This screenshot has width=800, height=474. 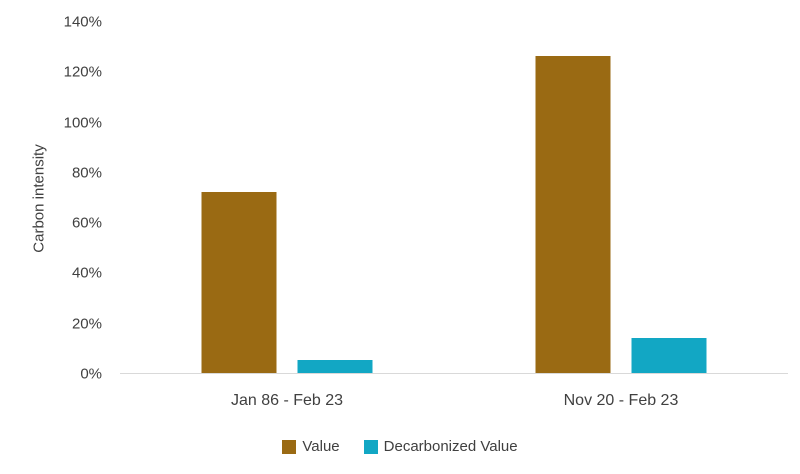 I want to click on y-tick-label-100: 100%, so click(x=82, y=123).